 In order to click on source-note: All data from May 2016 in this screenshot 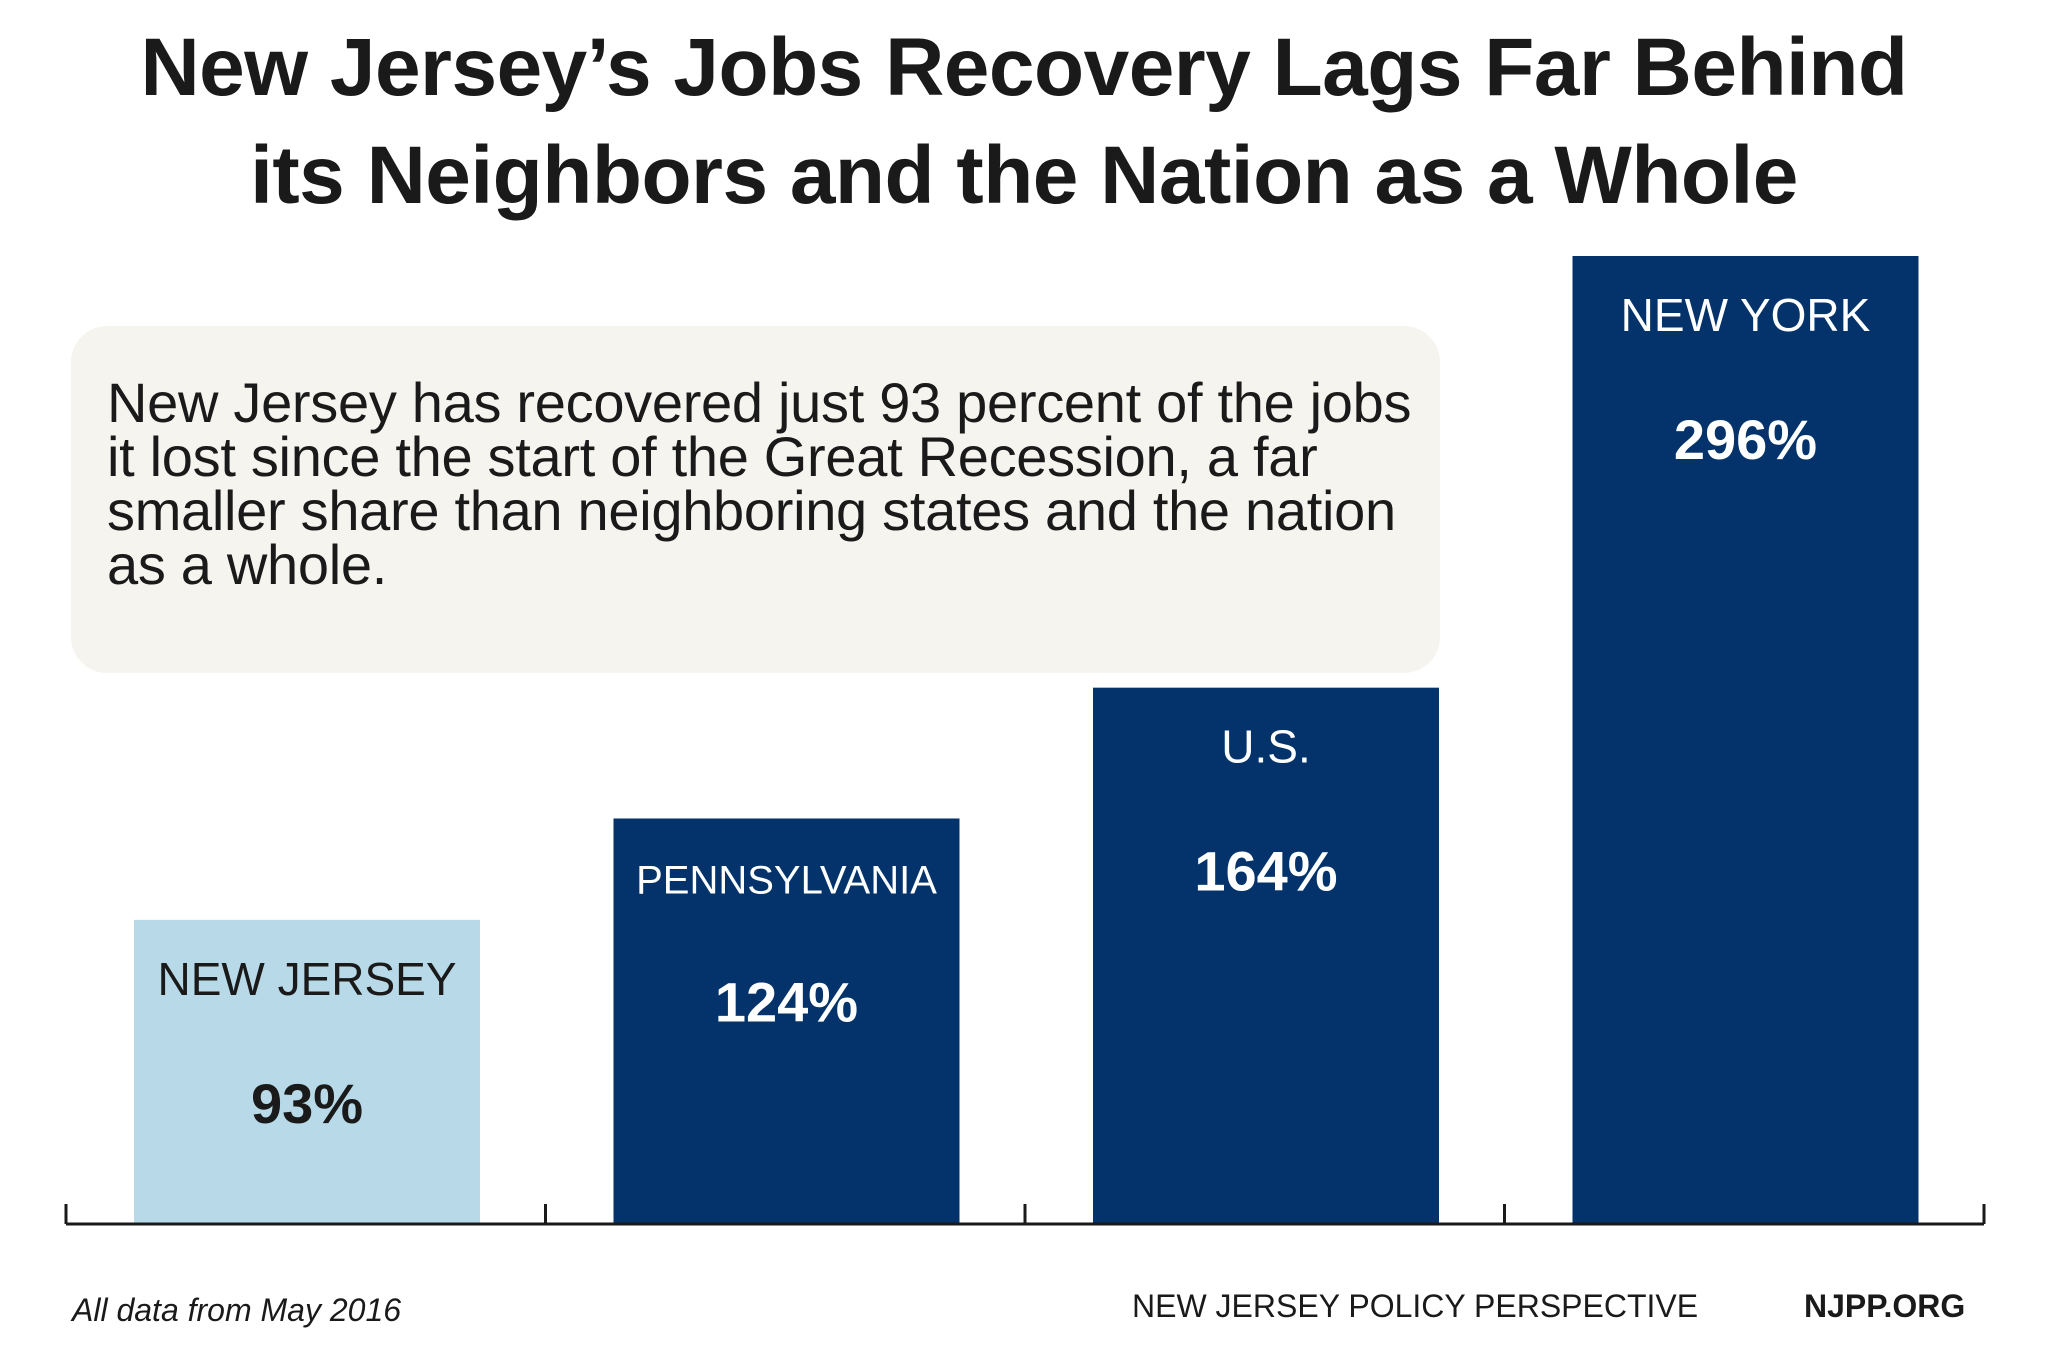, I will do `click(237, 1310)`.